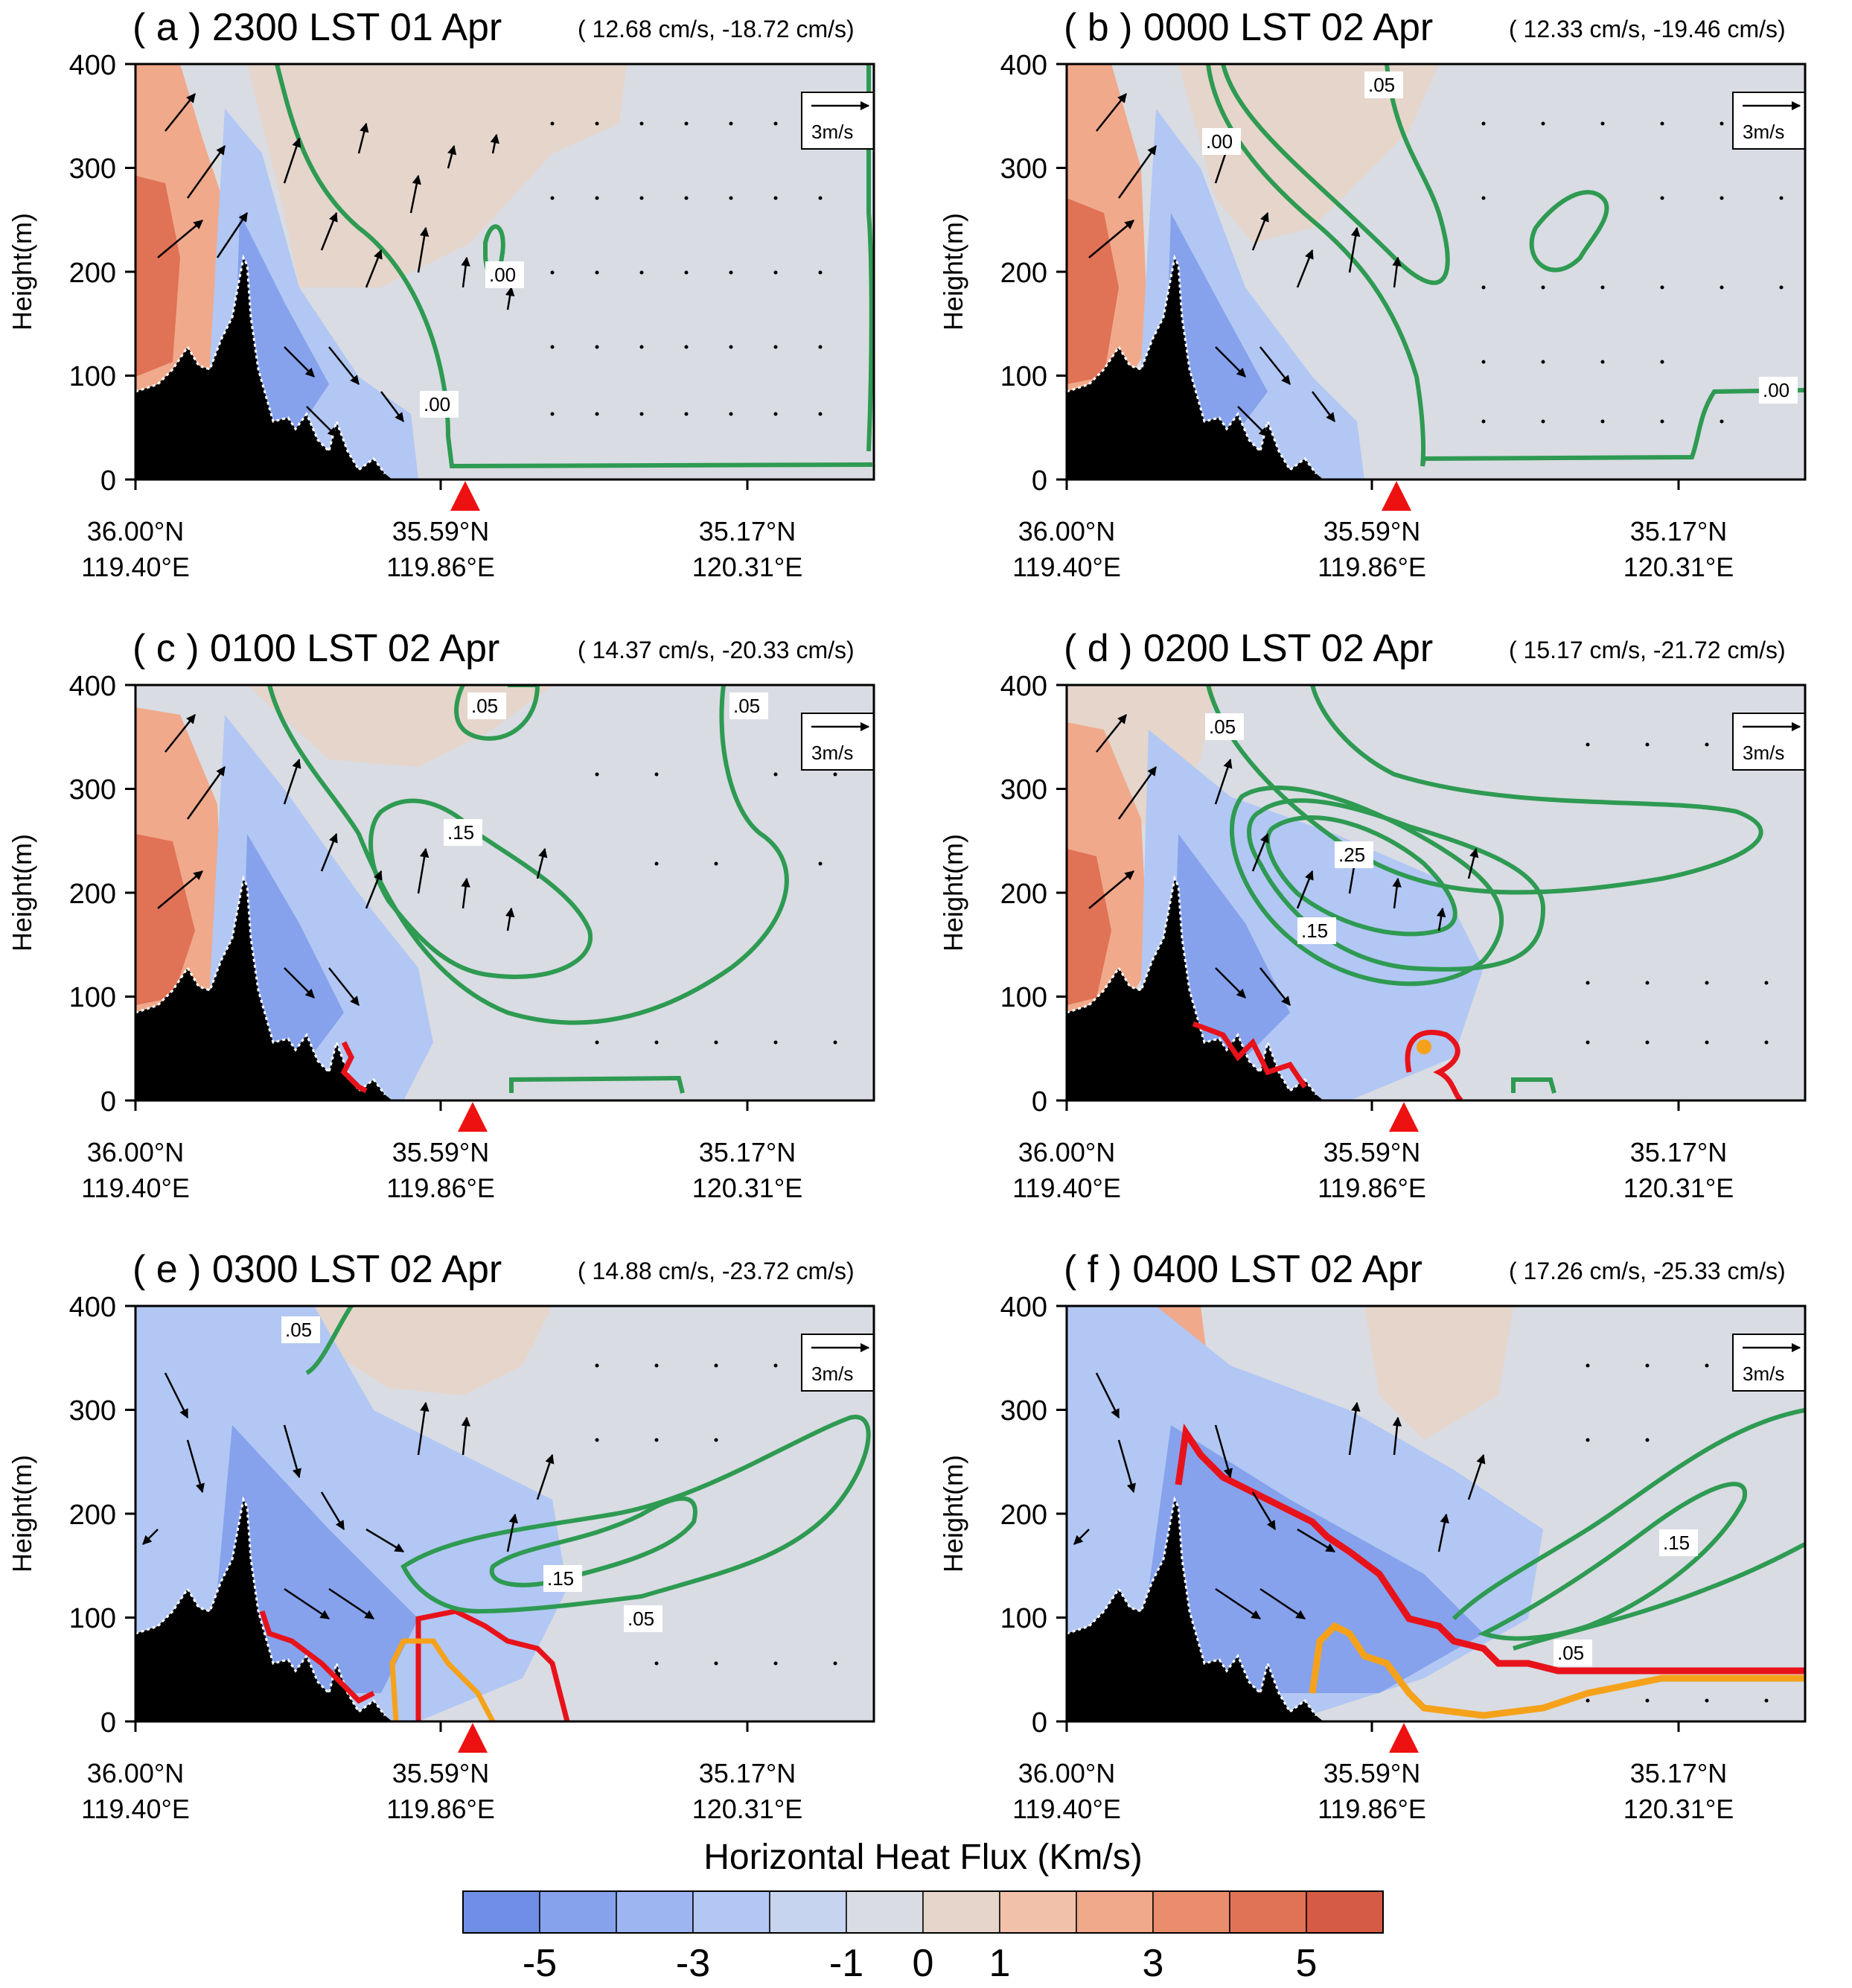 This screenshot has width=1852, height=1988. What do you see at coordinates (1647, 650) in the screenshot?
I see `panel-subtitle: ( 15.17 cm/s, -21.72 cm/s)` at bounding box center [1647, 650].